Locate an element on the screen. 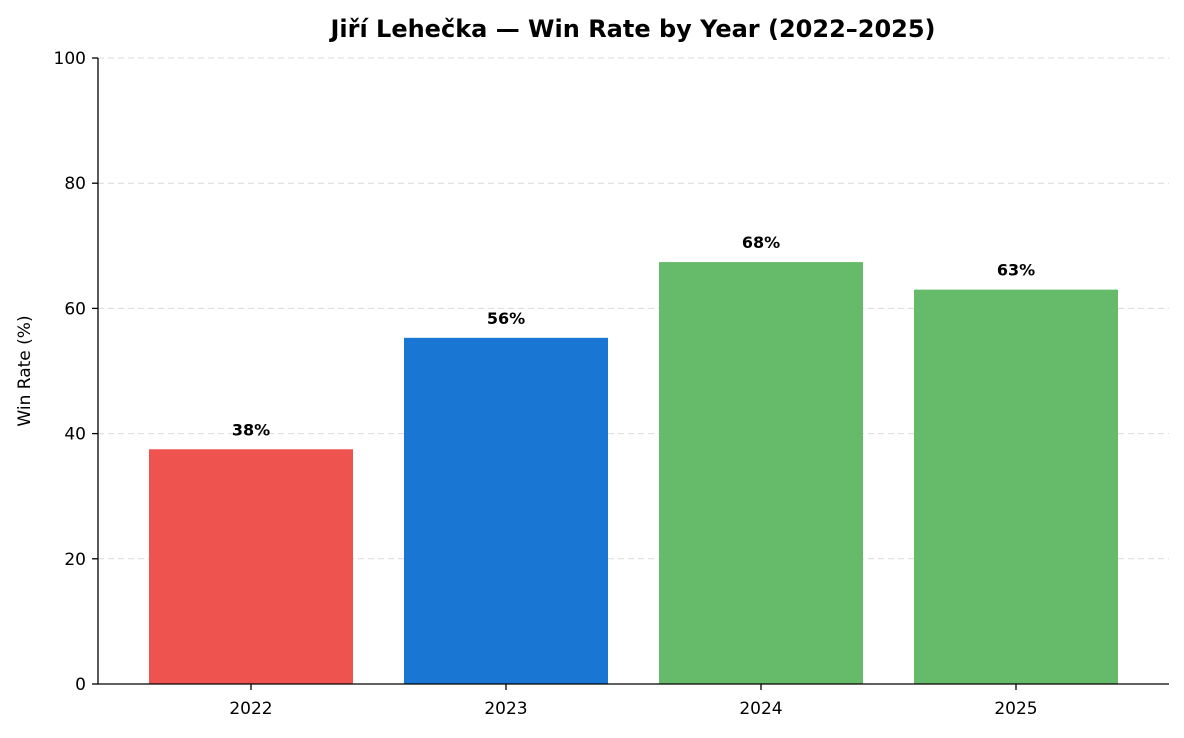  y-axis-label: Win Rate (%) is located at coordinates (25, 370).